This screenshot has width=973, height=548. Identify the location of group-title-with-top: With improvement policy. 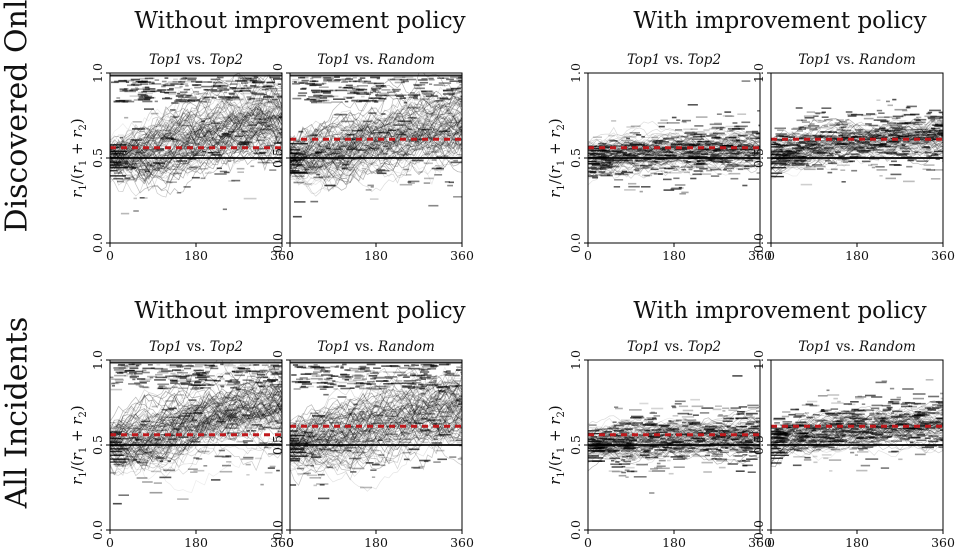
(780, 21).